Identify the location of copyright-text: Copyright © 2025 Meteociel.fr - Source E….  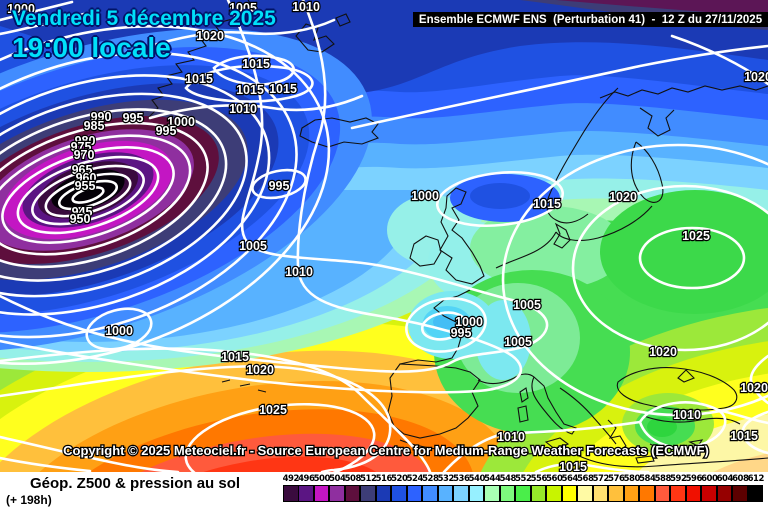
(386, 450).